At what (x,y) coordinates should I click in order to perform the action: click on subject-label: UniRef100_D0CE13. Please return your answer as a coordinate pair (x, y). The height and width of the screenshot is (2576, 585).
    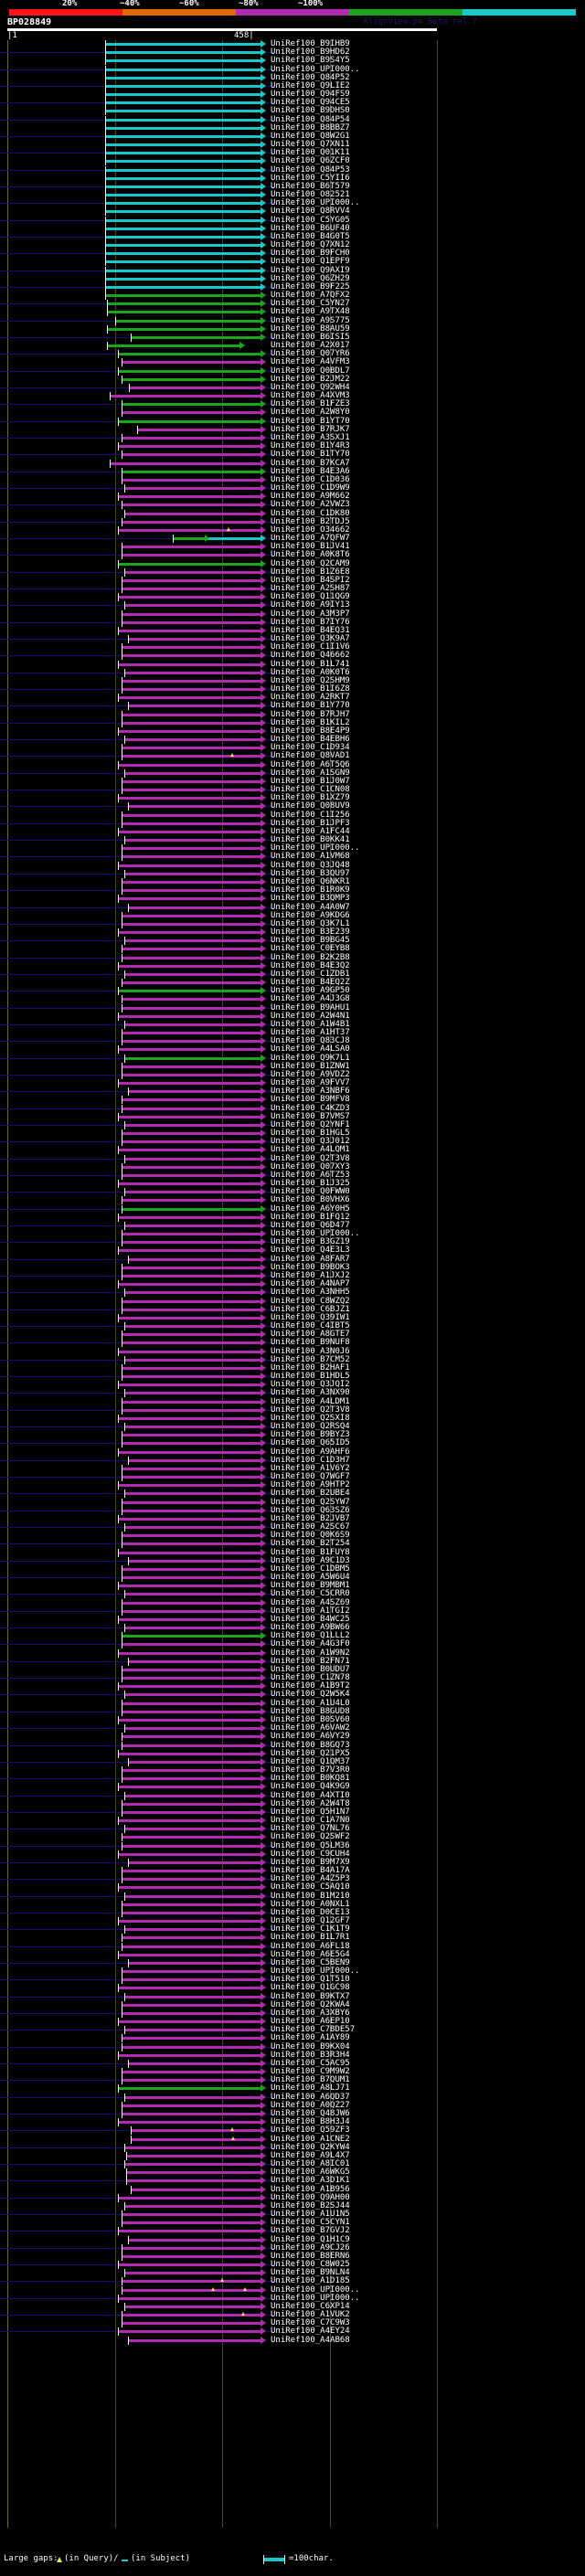
    Looking at the image, I should click on (311, 1912).